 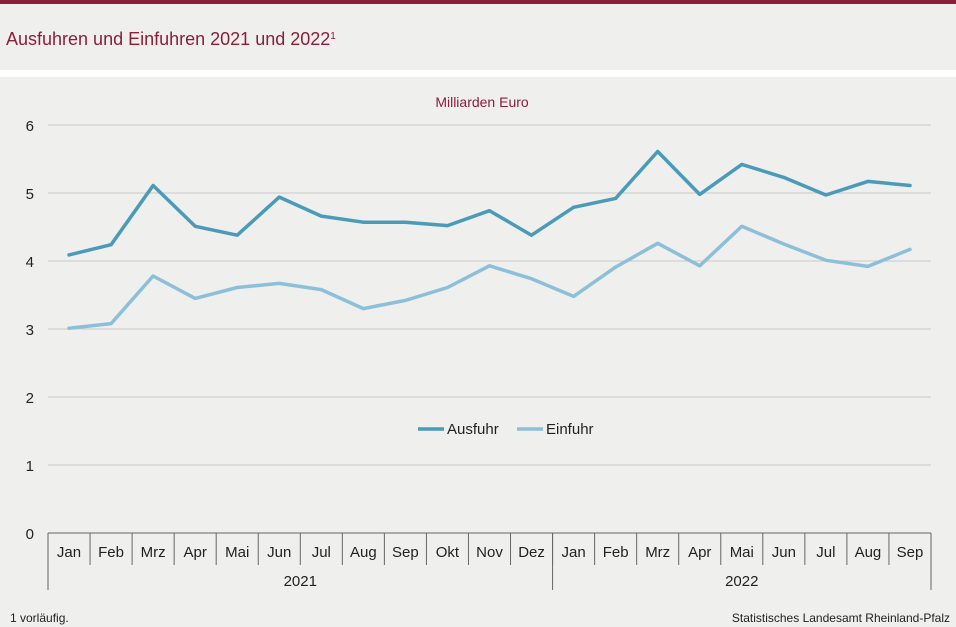 I want to click on footnote: 1 vorläufig., so click(x=39, y=618).